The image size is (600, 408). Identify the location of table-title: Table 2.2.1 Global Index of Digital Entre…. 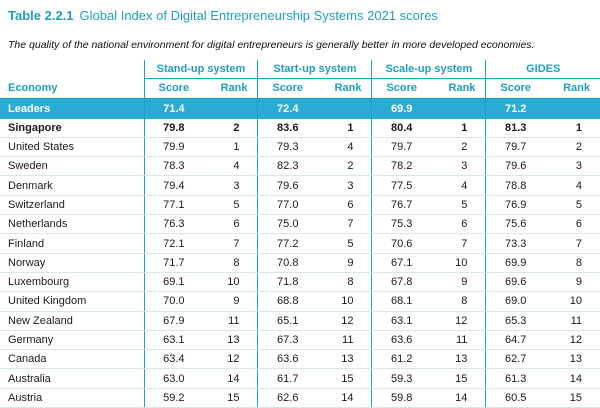
(223, 16).